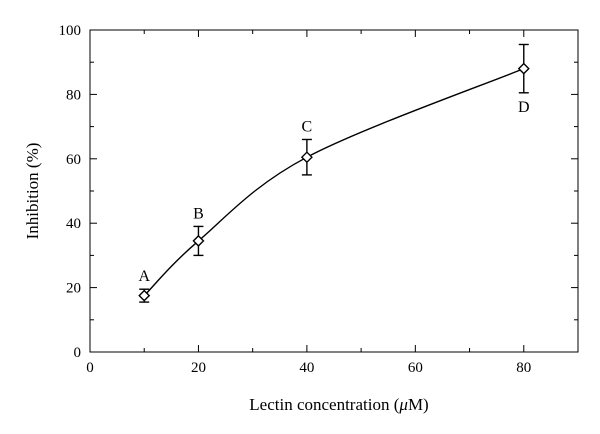  I want to click on y-tick-label: 100, so click(70, 31).